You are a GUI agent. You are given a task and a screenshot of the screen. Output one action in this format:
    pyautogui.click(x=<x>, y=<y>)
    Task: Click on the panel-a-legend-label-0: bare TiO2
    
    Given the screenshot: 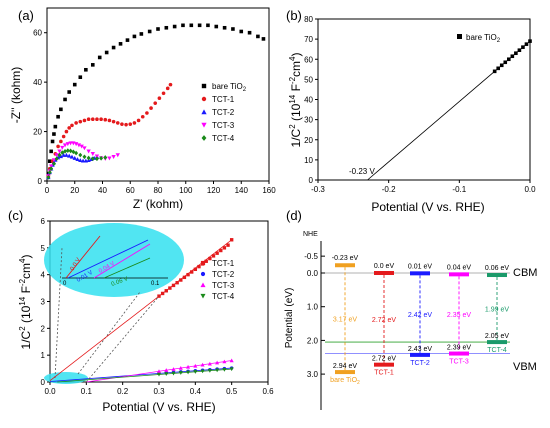 What is the action you would take?
    pyautogui.click(x=229, y=87)
    